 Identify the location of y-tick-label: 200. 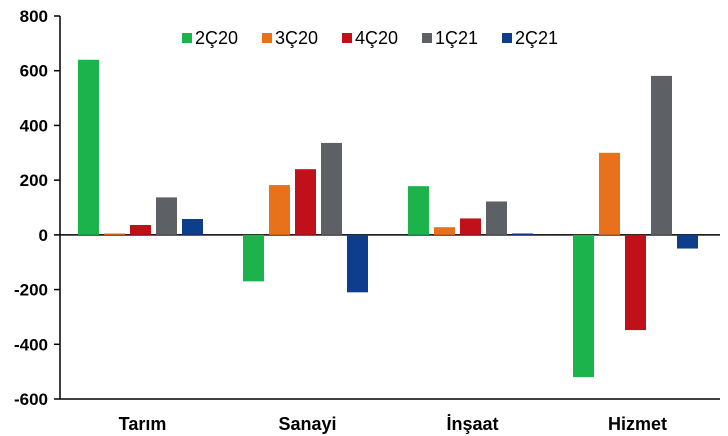
(34, 180).